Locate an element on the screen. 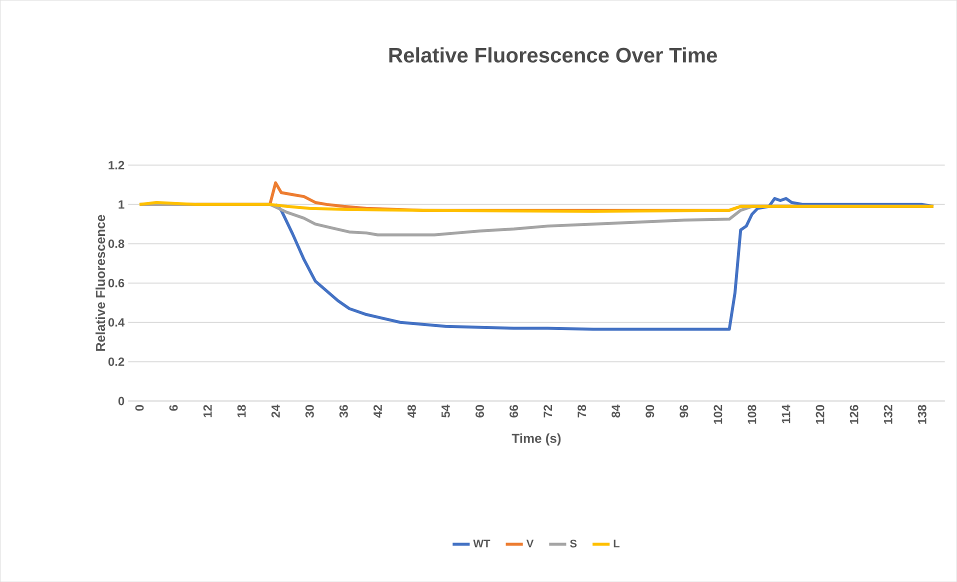  x-tick-label: 126 is located at coordinates (854, 414).